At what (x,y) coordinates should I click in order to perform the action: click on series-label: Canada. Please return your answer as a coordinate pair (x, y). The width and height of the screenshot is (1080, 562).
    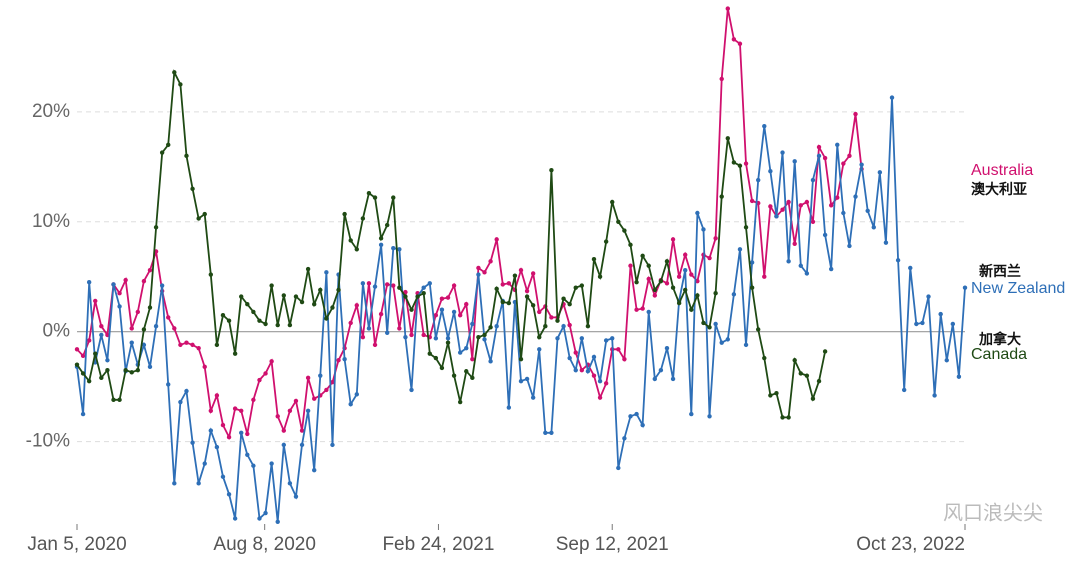
    Looking at the image, I should click on (999, 354).